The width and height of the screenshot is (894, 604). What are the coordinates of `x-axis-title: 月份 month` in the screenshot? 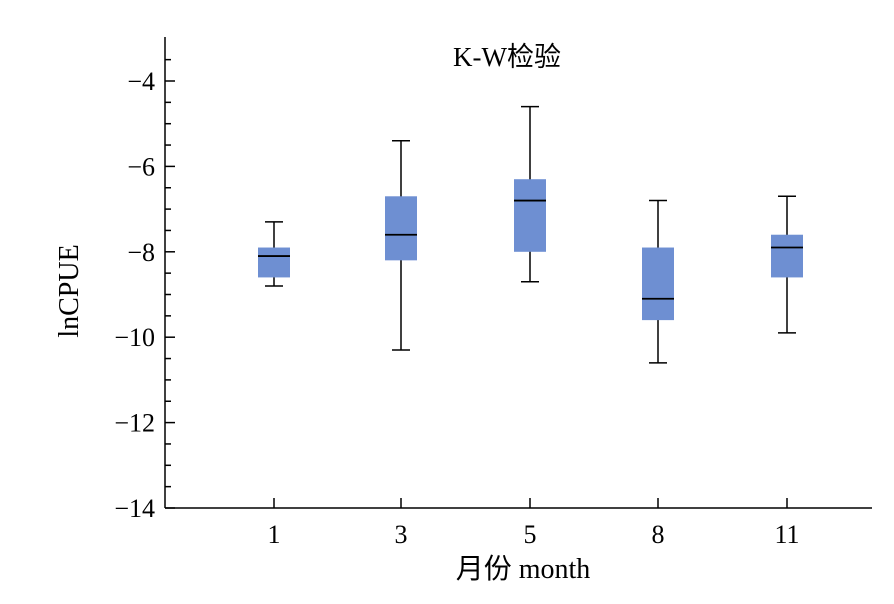 It's located at (523, 569).